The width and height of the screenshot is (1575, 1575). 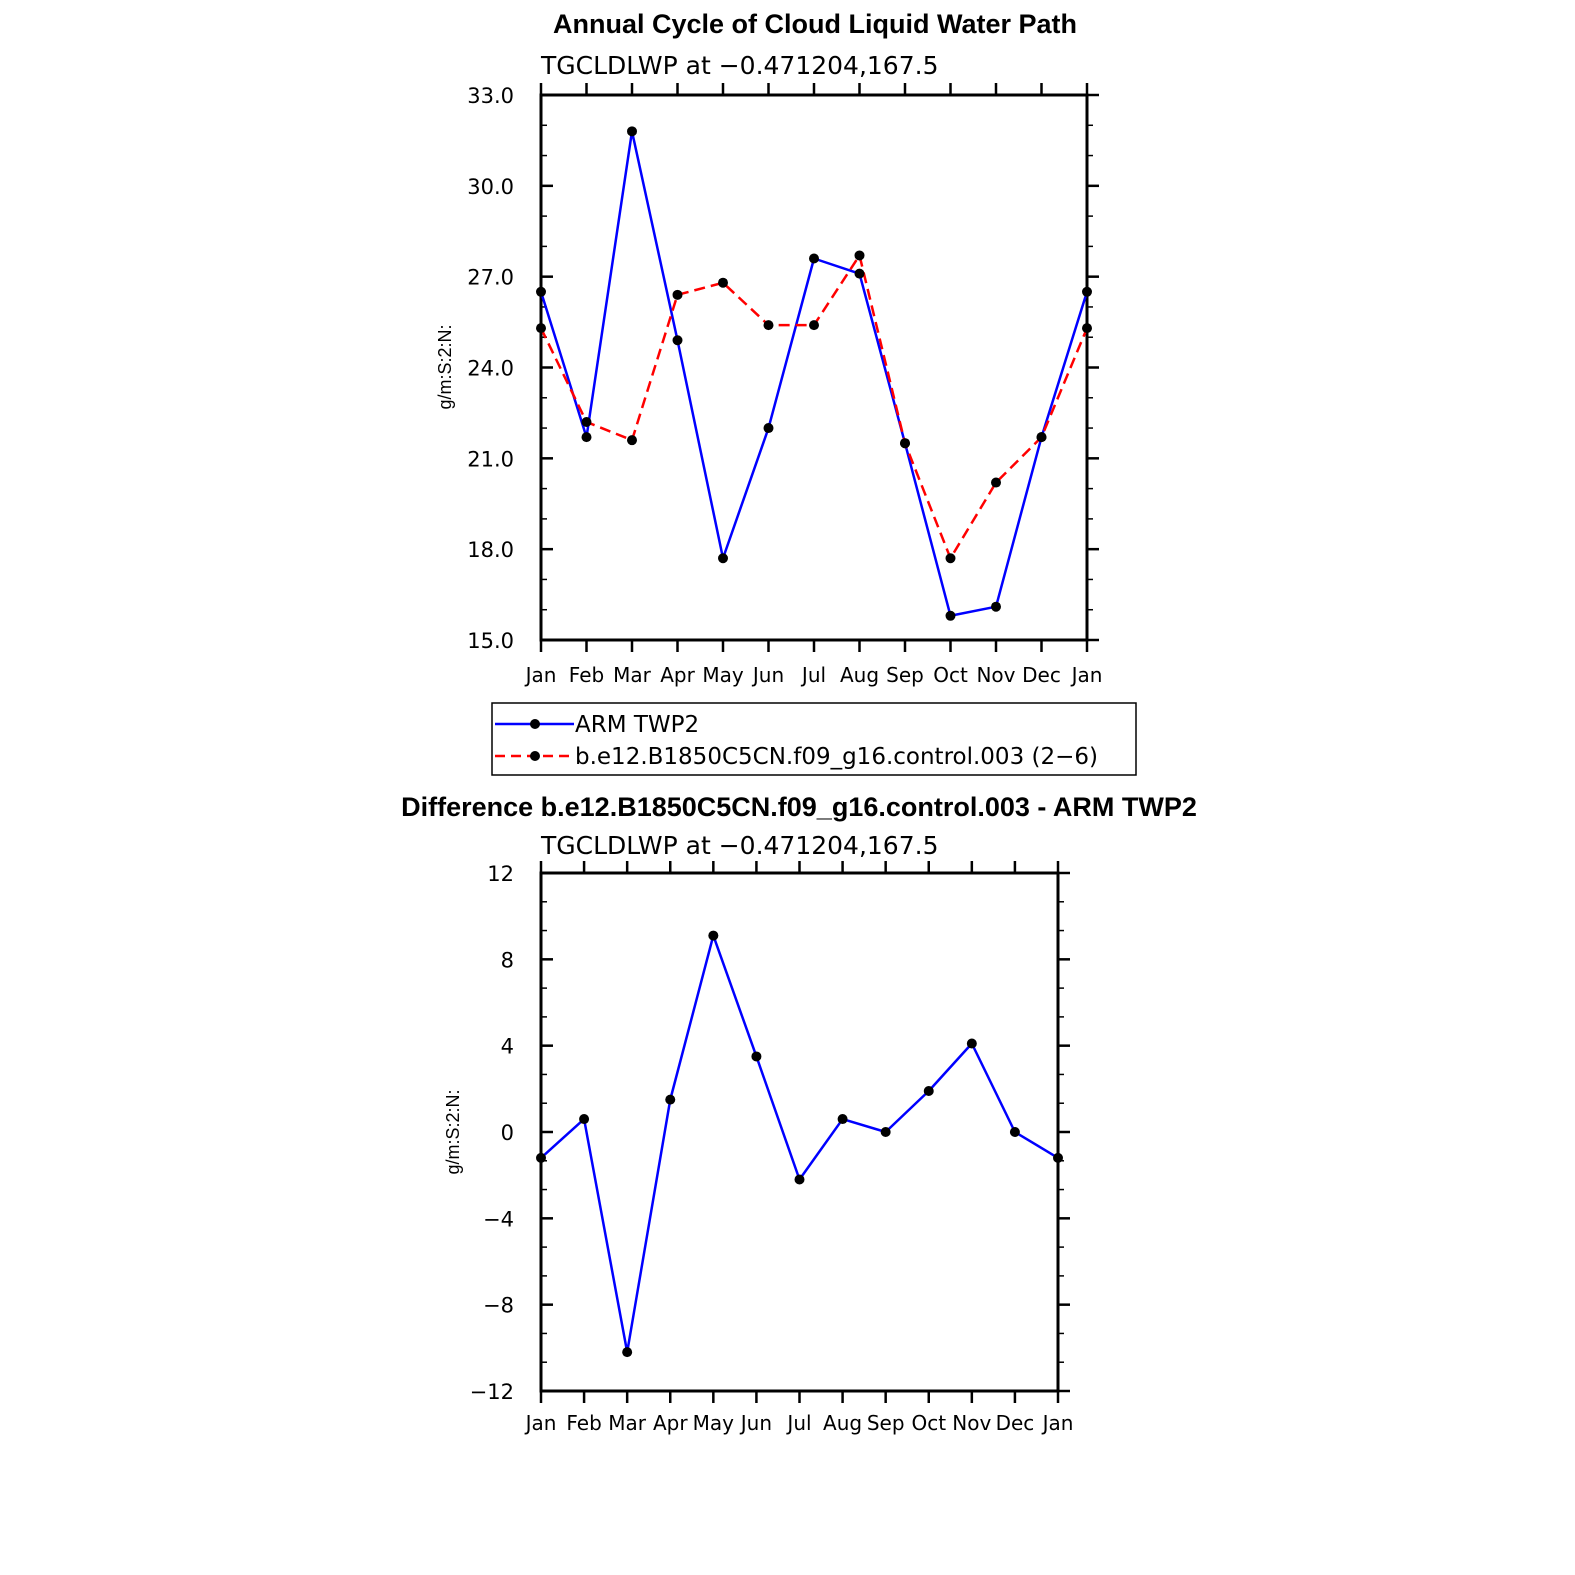 I want to click on chart-2-ticks, so click(x=804, y=1132).